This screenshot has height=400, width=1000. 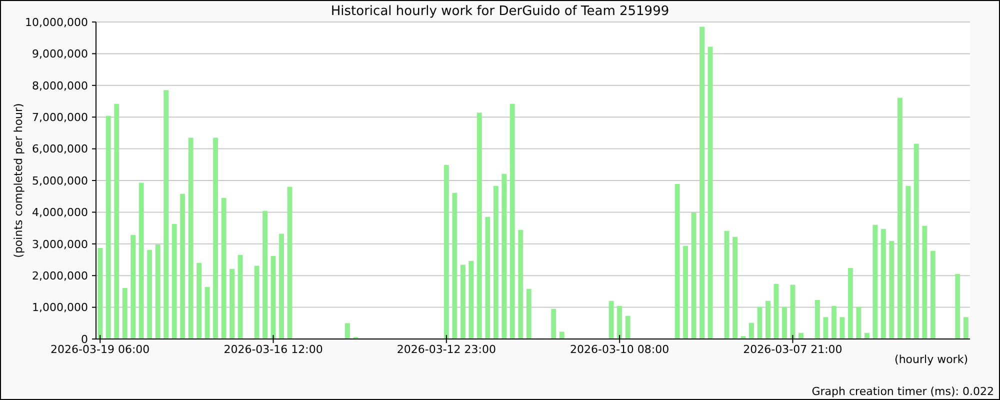 What do you see at coordinates (500, 11) in the screenshot?
I see `chart-title: Historical hourly work for DerGuido of Team 251999` at bounding box center [500, 11].